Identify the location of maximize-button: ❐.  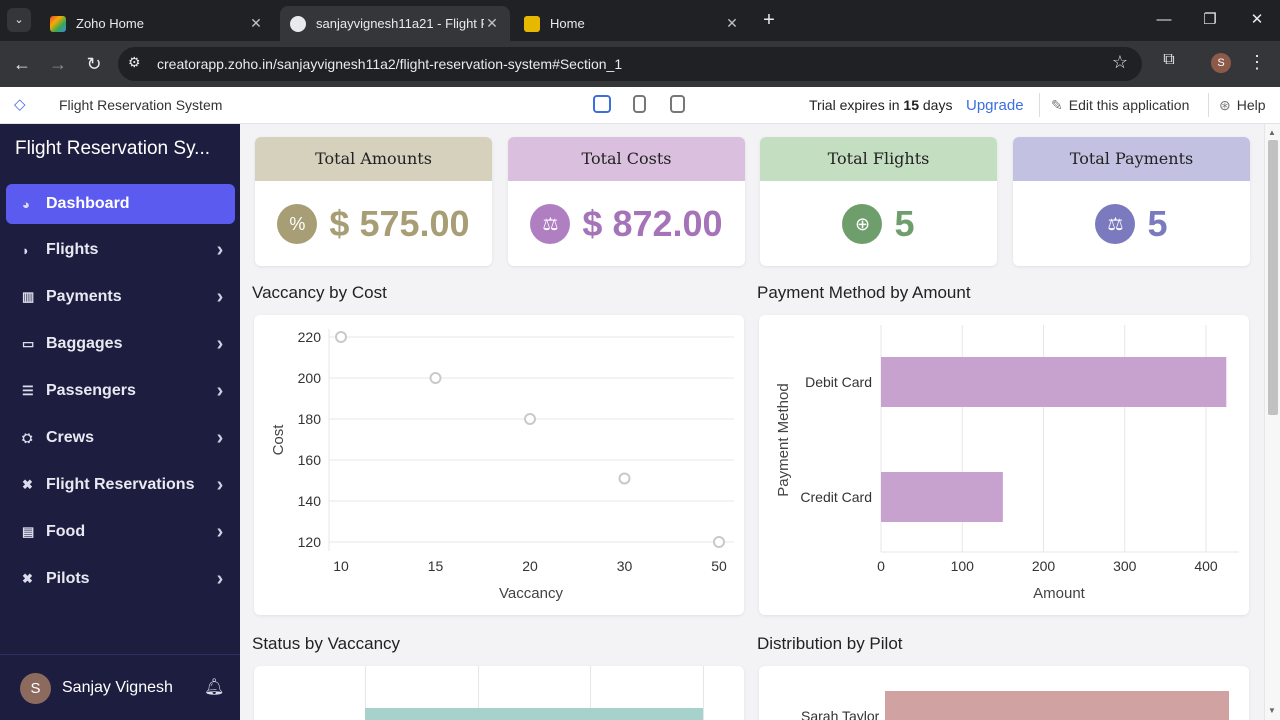
(1210, 19).